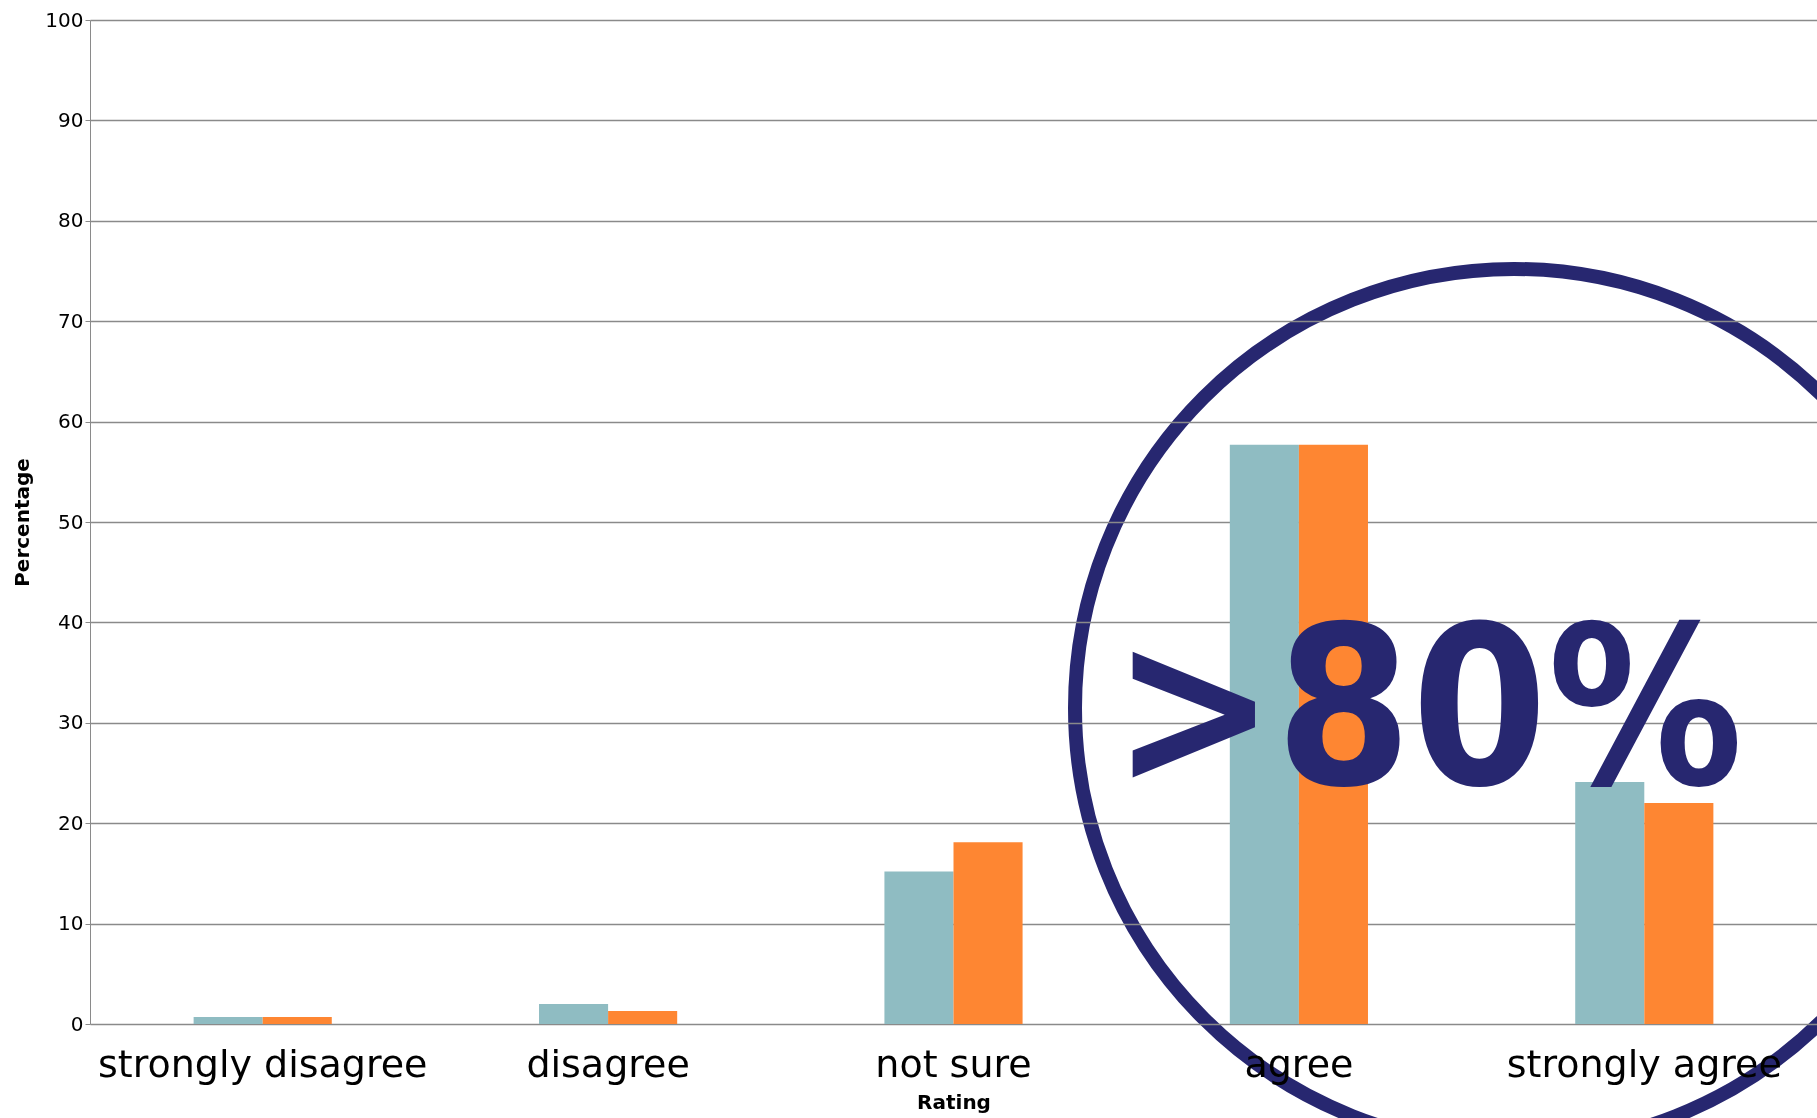 Image resolution: width=1817 pixels, height=1118 pixels. What do you see at coordinates (954, 1101) in the screenshot?
I see `x-axis-title: Rating` at bounding box center [954, 1101].